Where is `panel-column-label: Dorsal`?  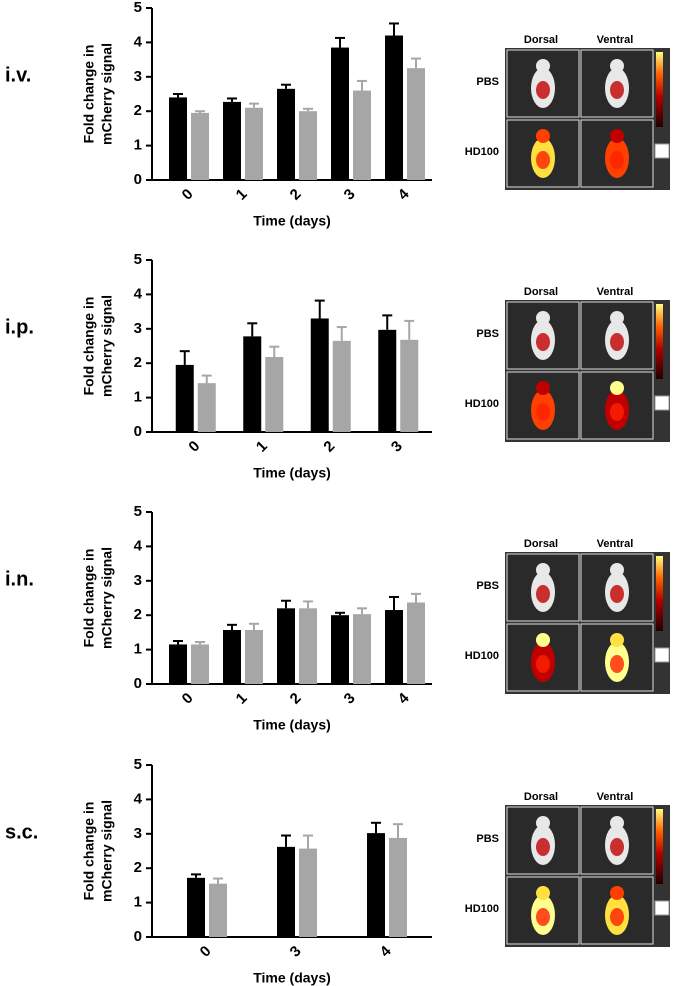 panel-column-label: Dorsal is located at coordinates (541, 544).